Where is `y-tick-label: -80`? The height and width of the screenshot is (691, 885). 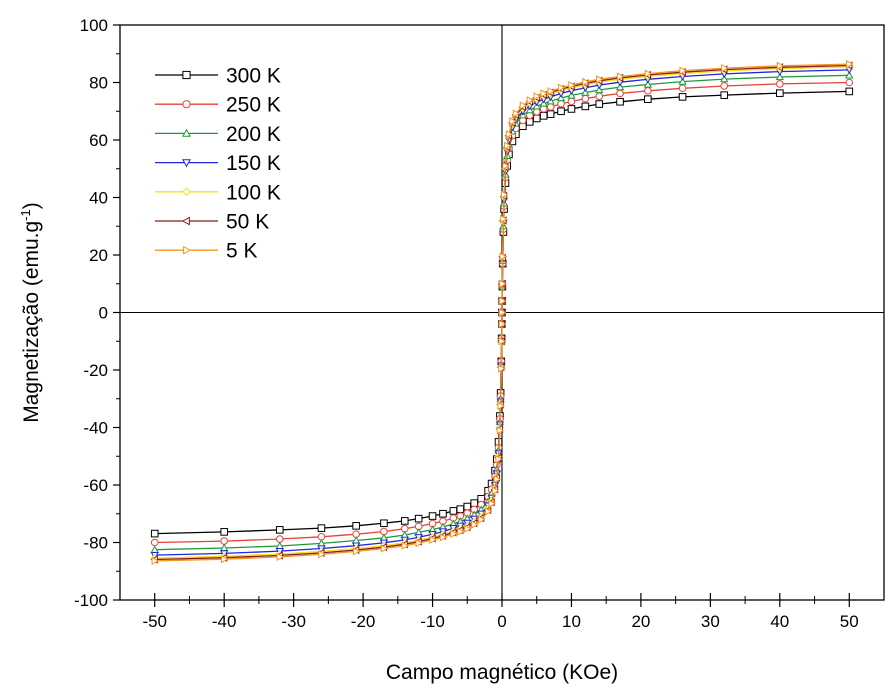 y-tick-label: -80 is located at coordinates (95, 543).